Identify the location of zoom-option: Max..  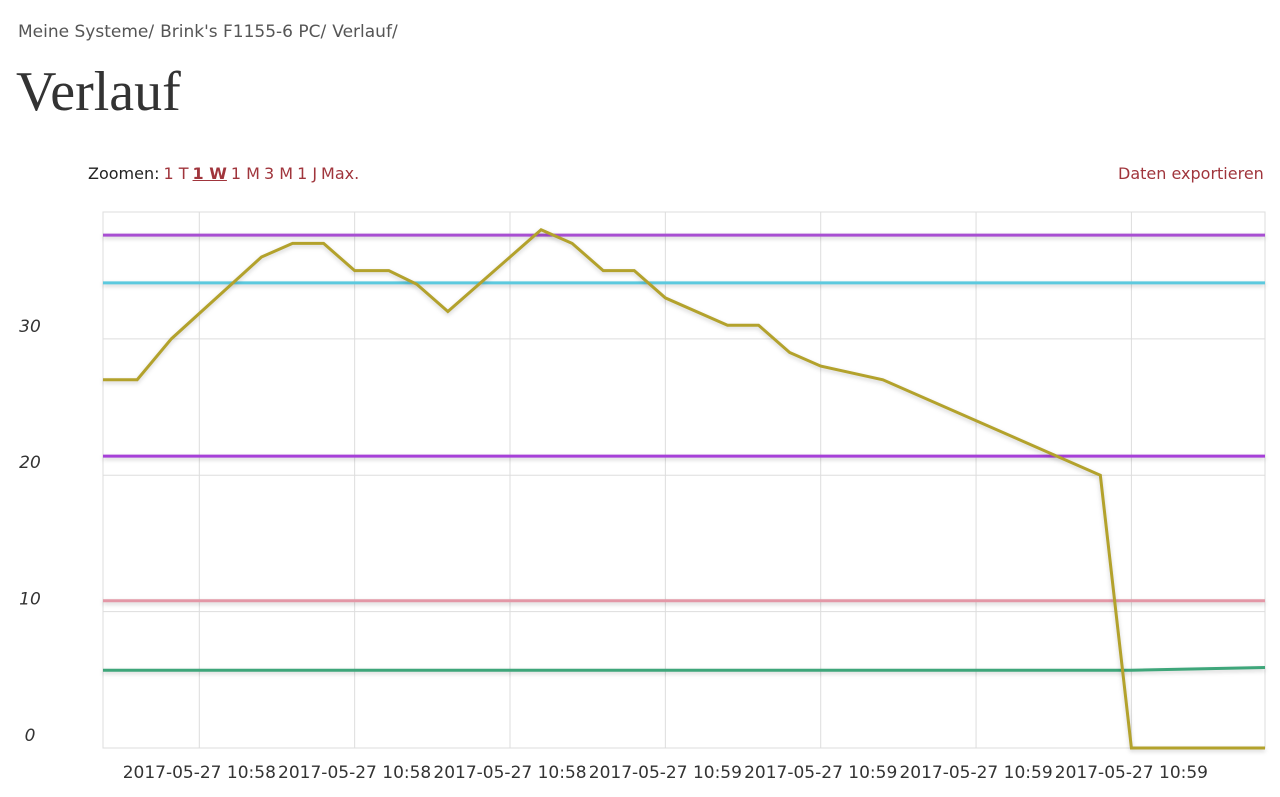
(340, 173).